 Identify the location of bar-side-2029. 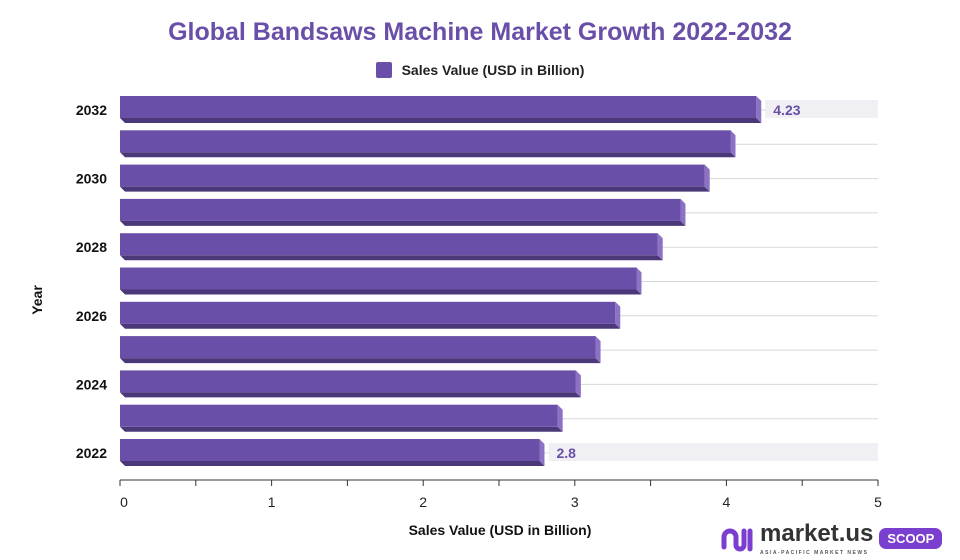
(683, 212).